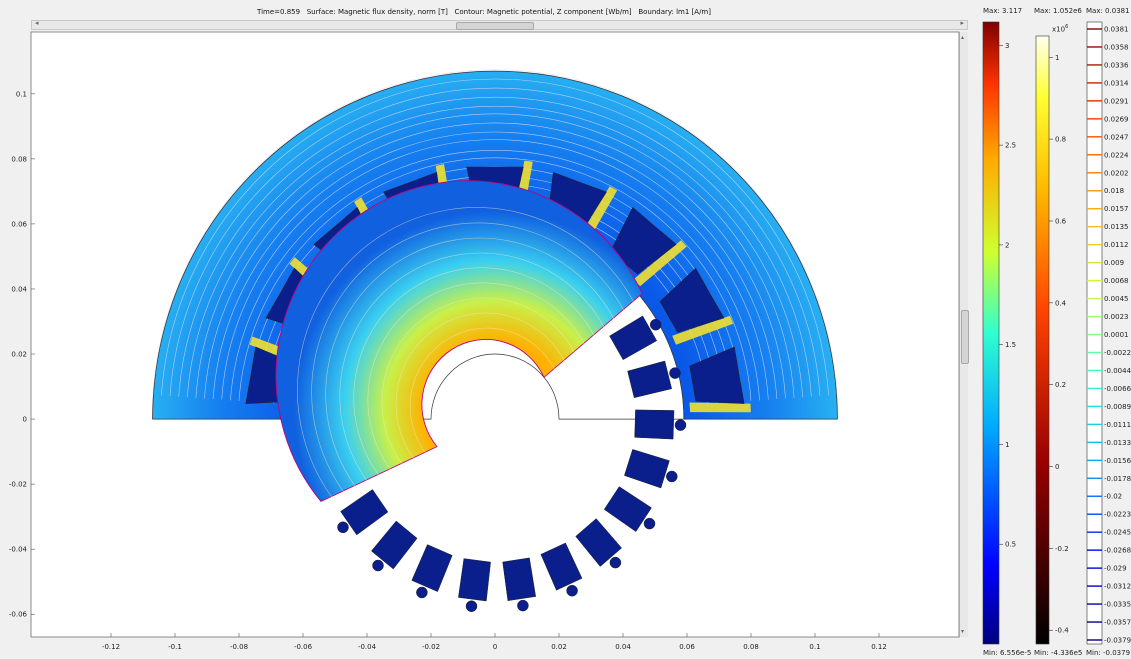 The image size is (1131, 659). Describe the element at coordinates (1007, 46) in the screenshot. I see `flux-colorbar-tick-label: 3` at that location.